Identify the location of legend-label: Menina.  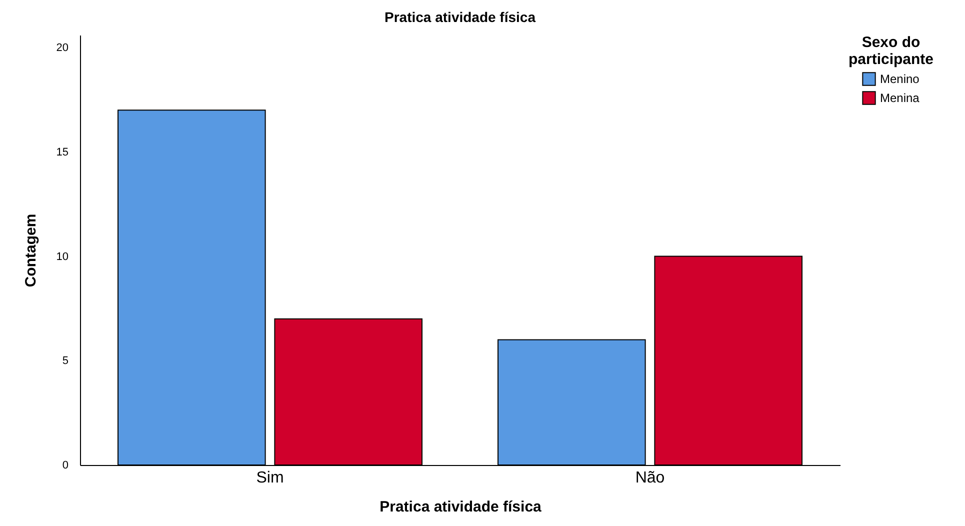
(900, 98).